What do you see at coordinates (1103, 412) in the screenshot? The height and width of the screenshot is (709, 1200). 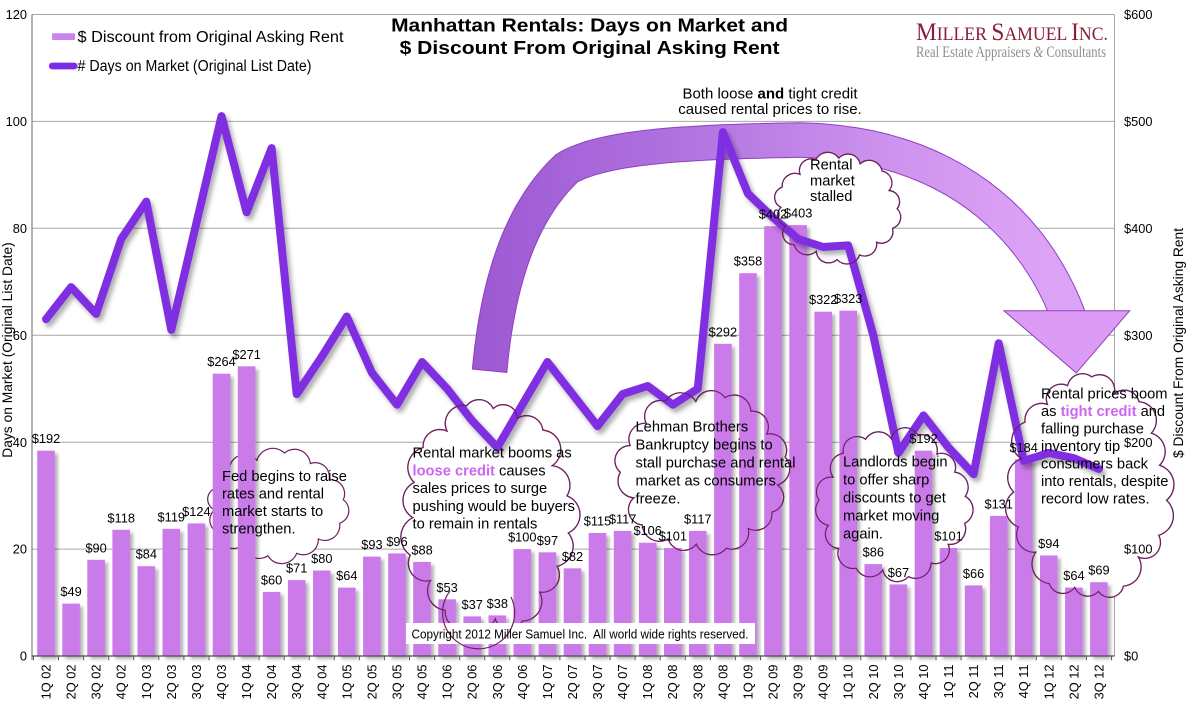 I see `svg-text: as tight credit and` at bounding box center [1103, 412].